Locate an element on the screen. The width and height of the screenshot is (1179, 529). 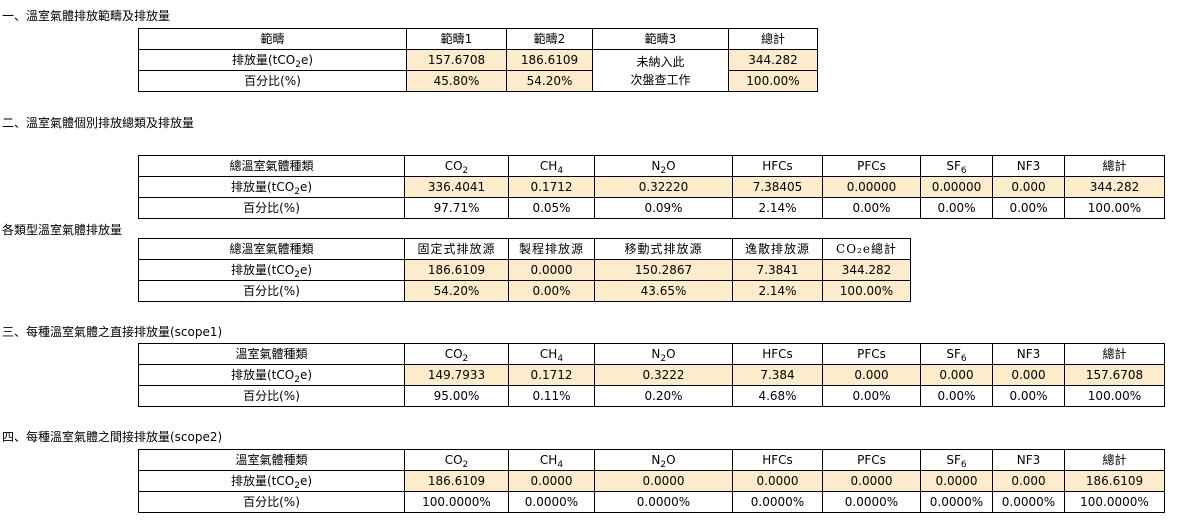
section-2-title: 二、溫室氣體個別排放總類及排放量 is located at coordinates (98, 123).